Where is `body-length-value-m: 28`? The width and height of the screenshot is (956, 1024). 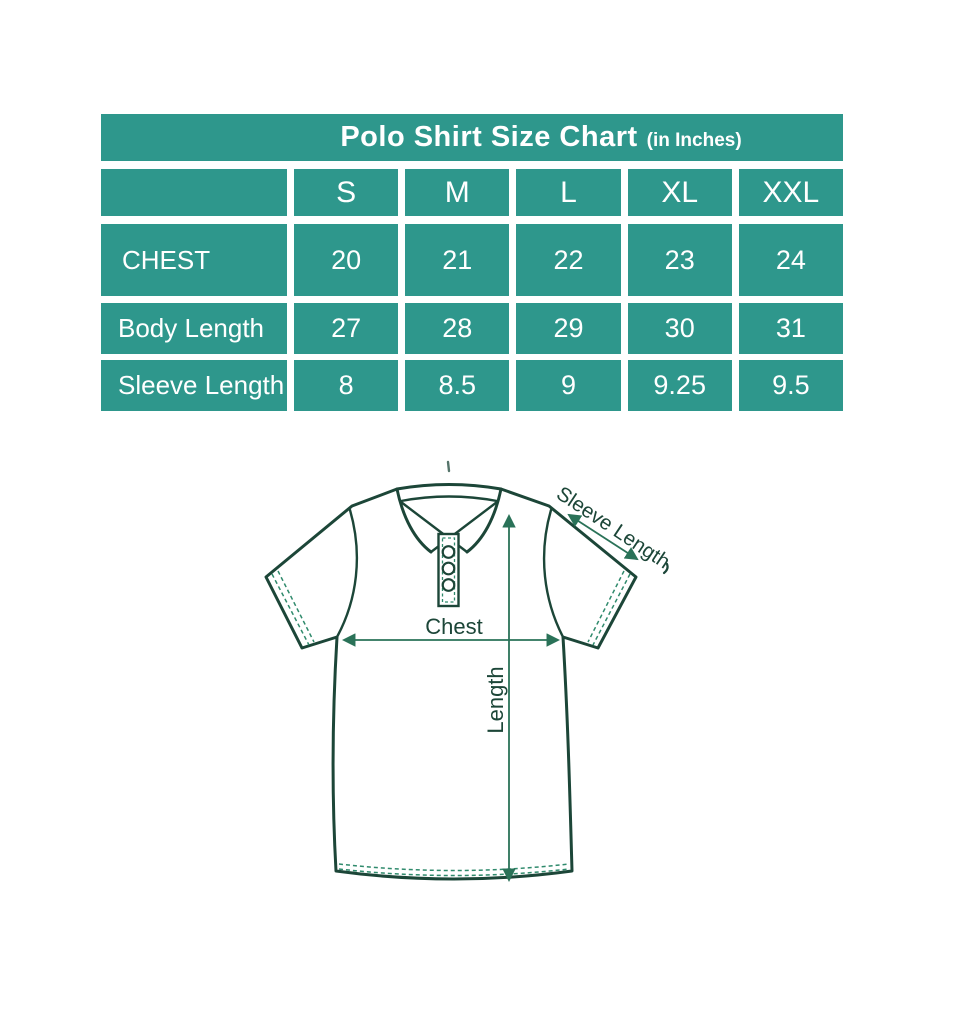 body-length-value-m: 28 is located at coordinates (457, 328).